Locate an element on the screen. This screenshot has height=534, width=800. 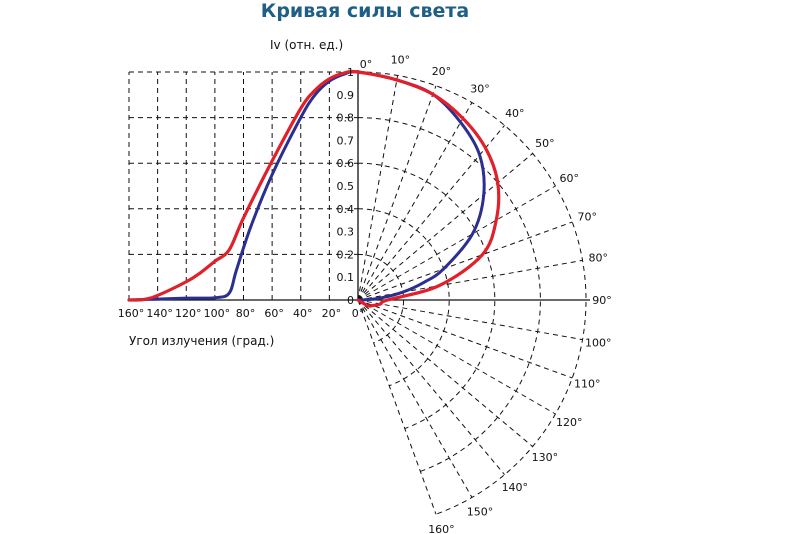
y-axis-label: Iv (отн. ед.) is located at coordinates (306, 45).